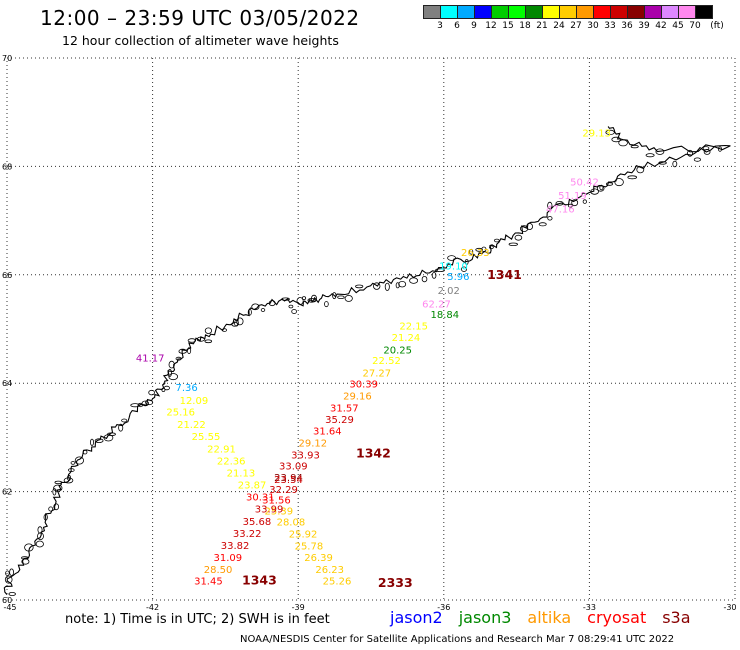 The width and height of the screenshot is (740, 650). Describe the element at coordinates (504, 274) in the screenshot. I see `pass-number-label: 1341` at that location.